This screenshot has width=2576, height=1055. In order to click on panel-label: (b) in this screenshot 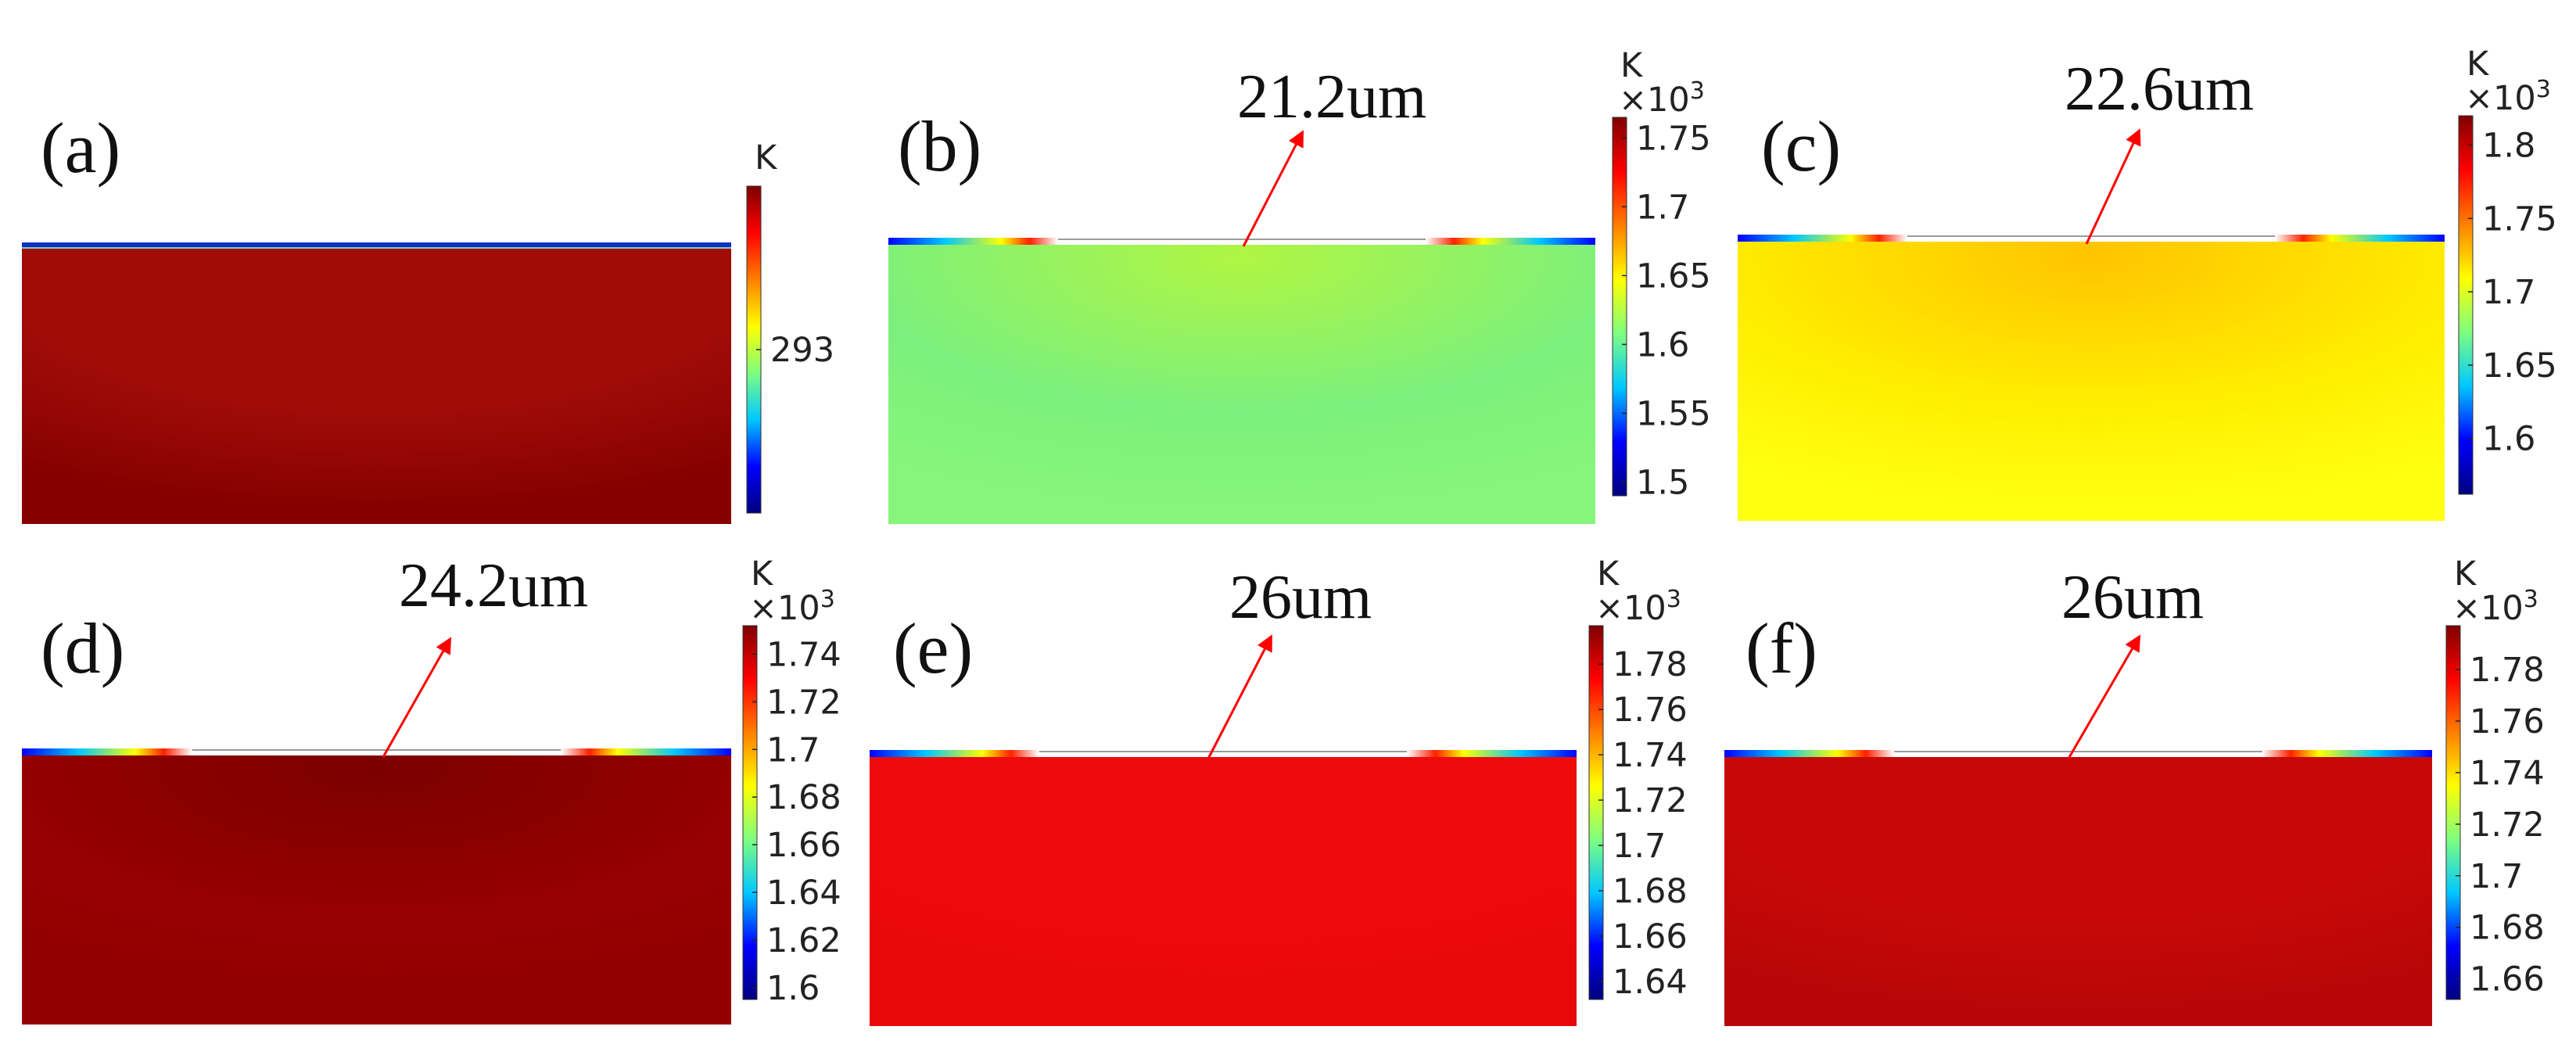, I will do `click(939, 146)`.